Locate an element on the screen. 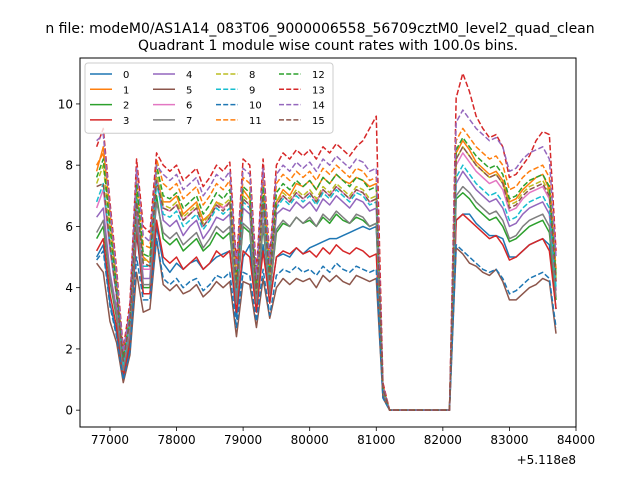 The height and width of the screenshot is (484, 640). legend-label-8: 8 is located at coordinates (252, 75).